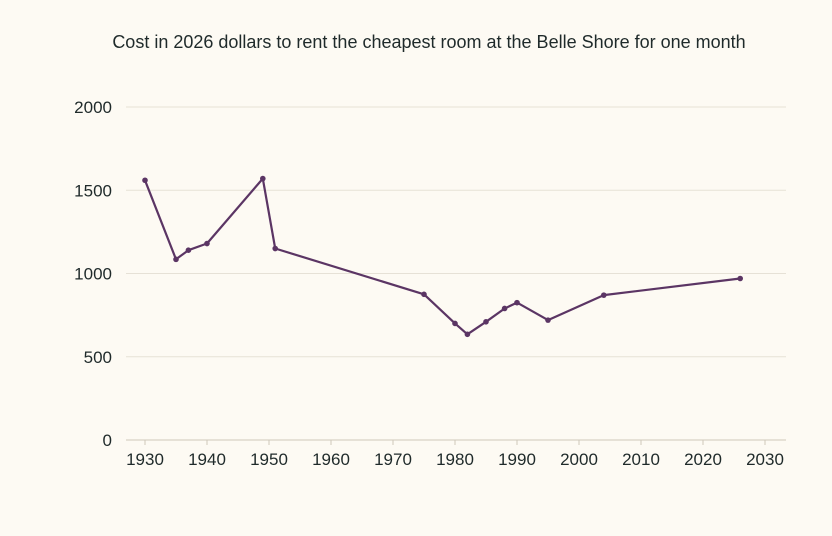 The height and width of the screenshot is (536, 832). What do you see at coordinates (455, 323) in the screenshot?
I see `data-point-1980` at bounding box center [455, 323].